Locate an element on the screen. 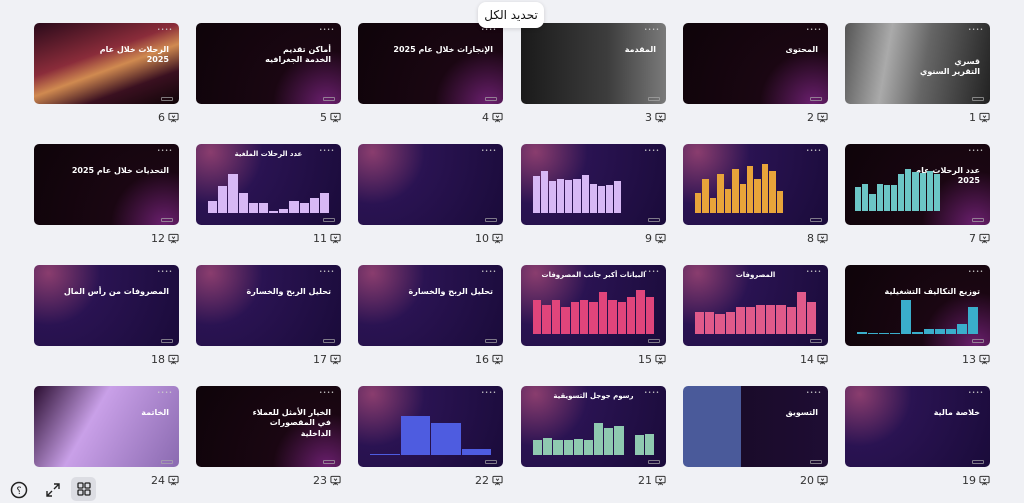  slide-number-label: 6 is located at coordinates (161, 117).